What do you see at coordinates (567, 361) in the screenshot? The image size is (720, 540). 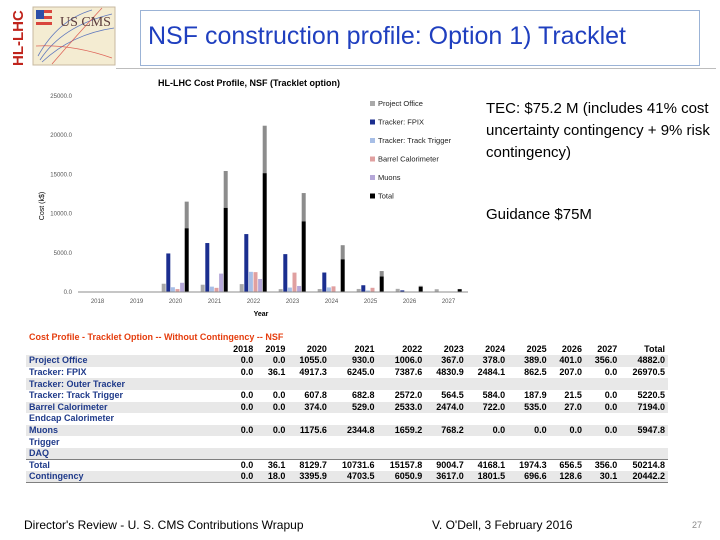 I see `table-cell: 401.0` at bounding box center [567, 361].